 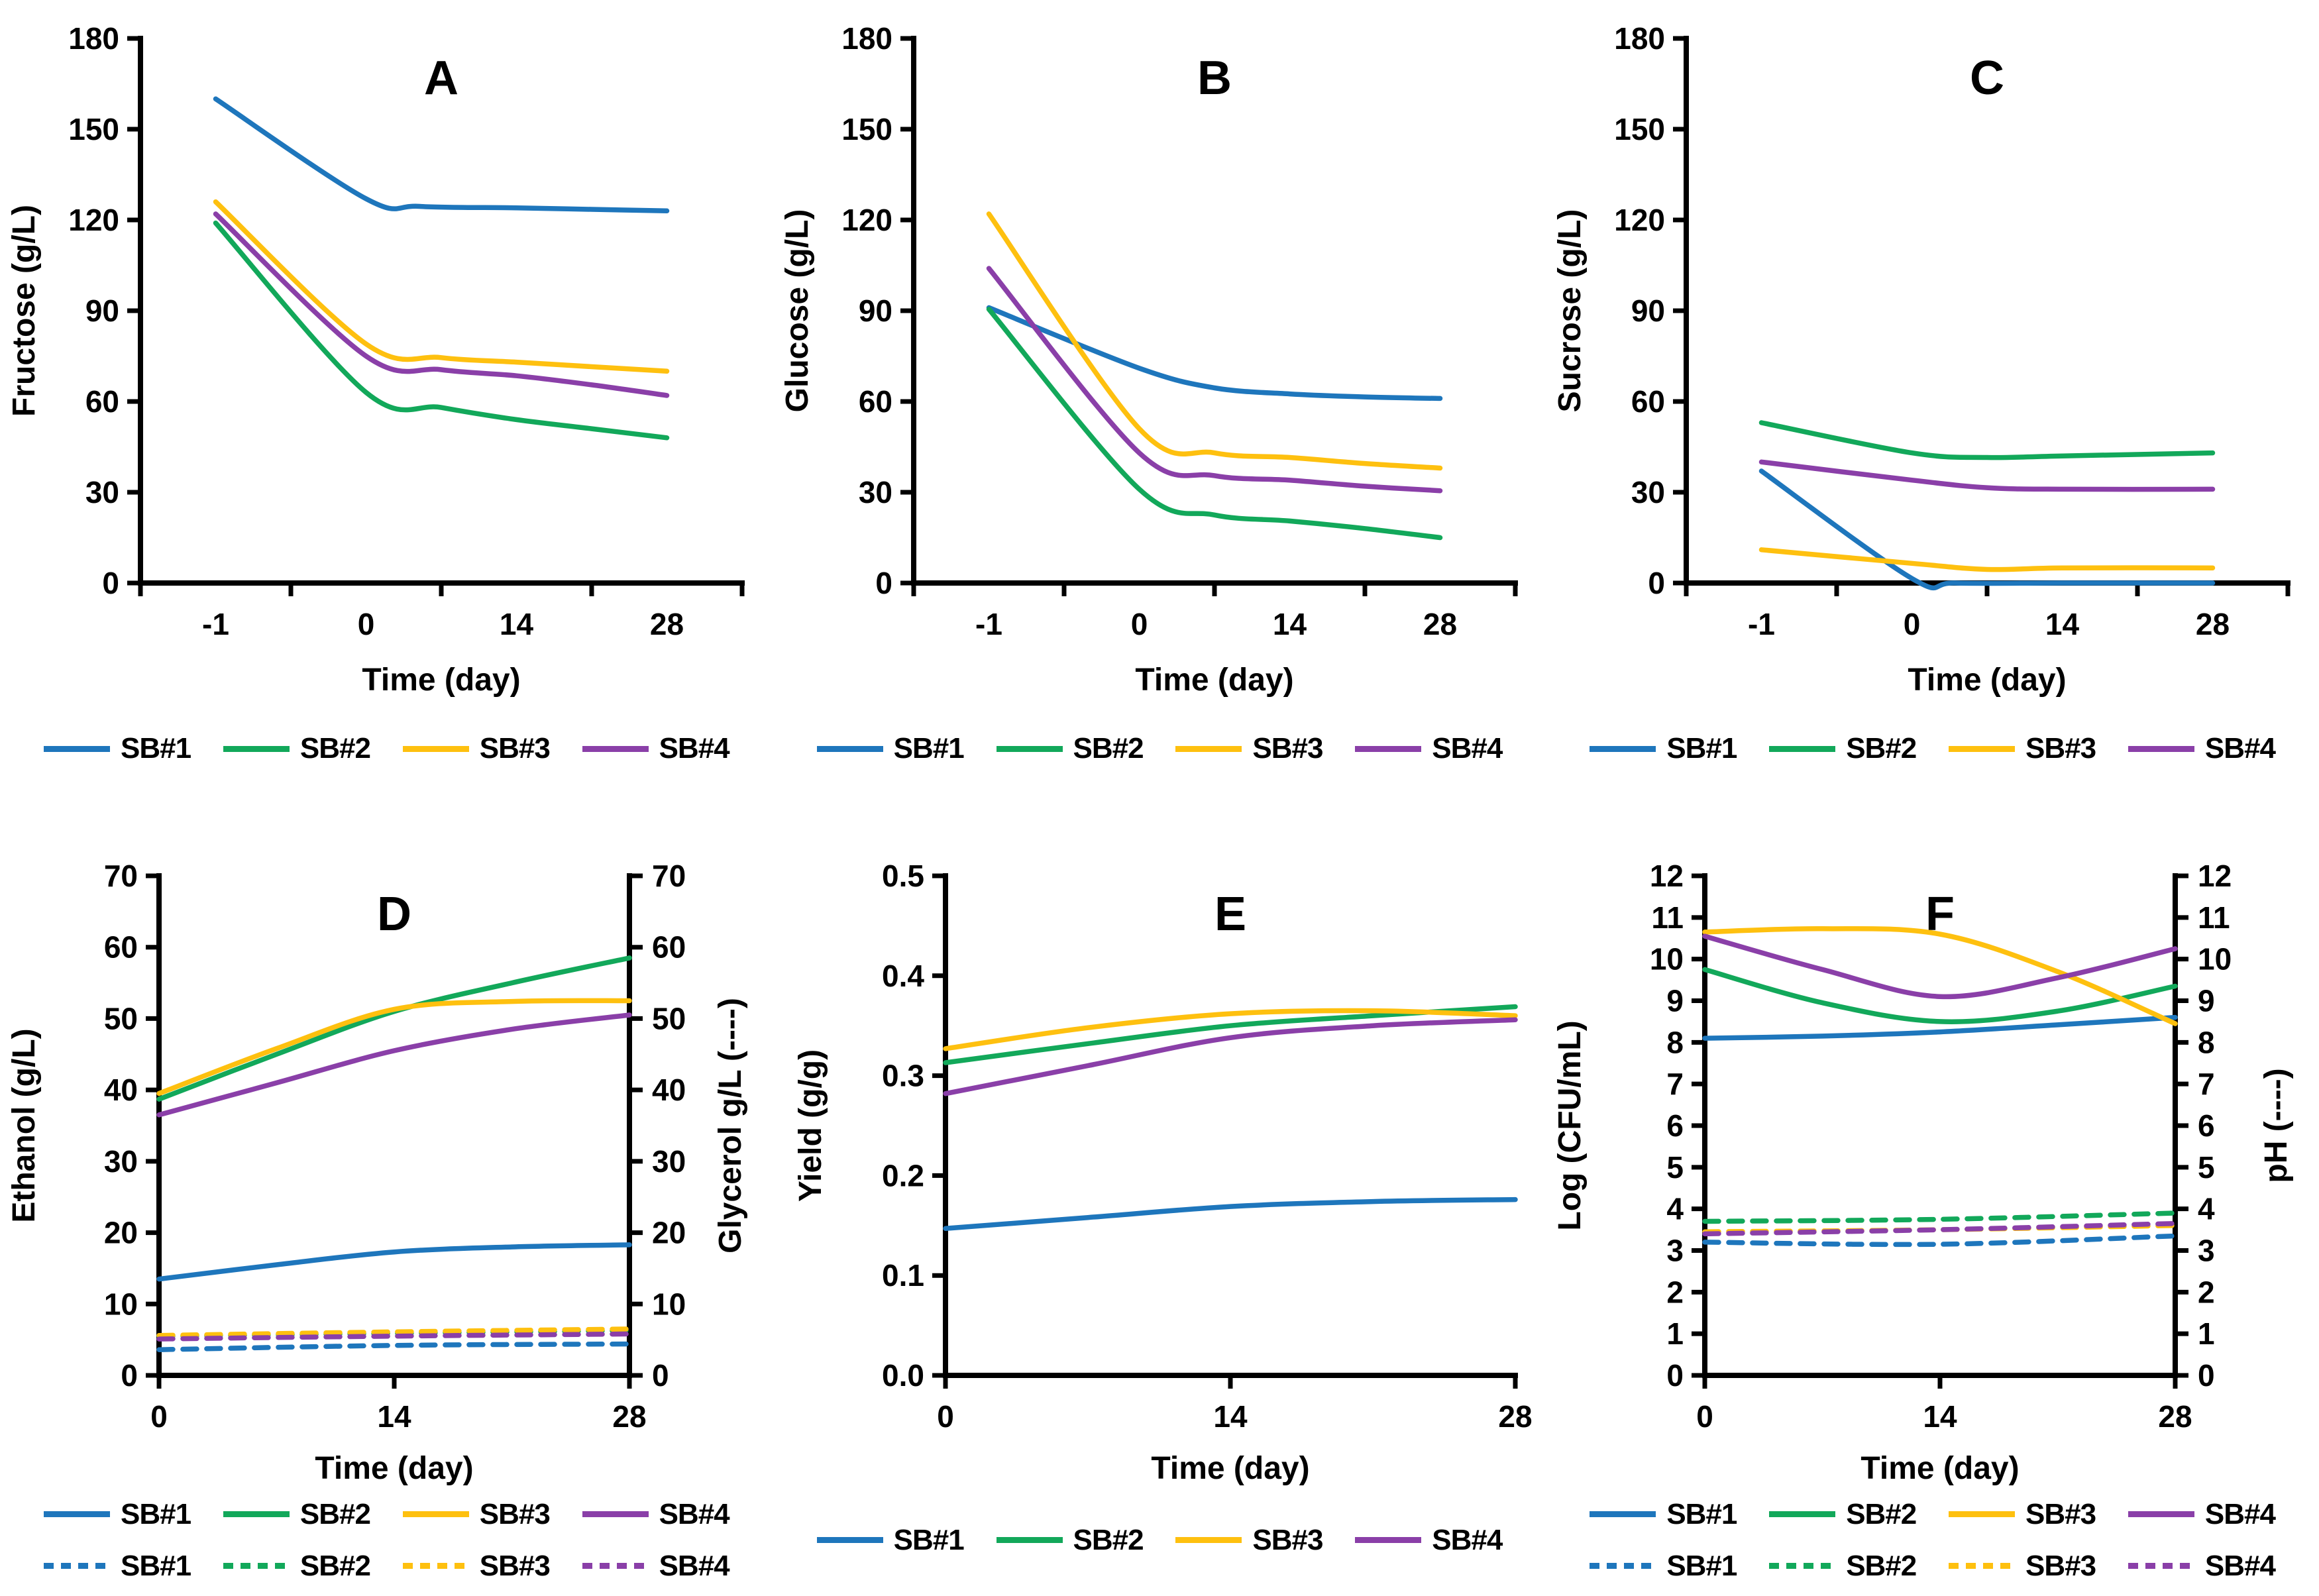 I want to click on y-tick-label: 0.4, so click(x=903, y=976).